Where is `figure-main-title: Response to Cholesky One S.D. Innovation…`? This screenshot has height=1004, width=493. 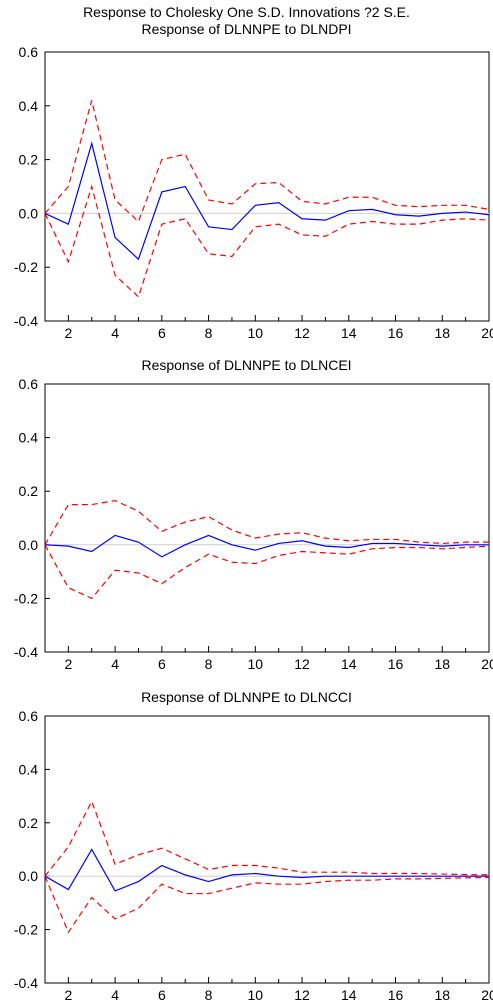 figure-main-title: Response to Cholesky One S.D. Innovation… is located at coordinates (246, 12).